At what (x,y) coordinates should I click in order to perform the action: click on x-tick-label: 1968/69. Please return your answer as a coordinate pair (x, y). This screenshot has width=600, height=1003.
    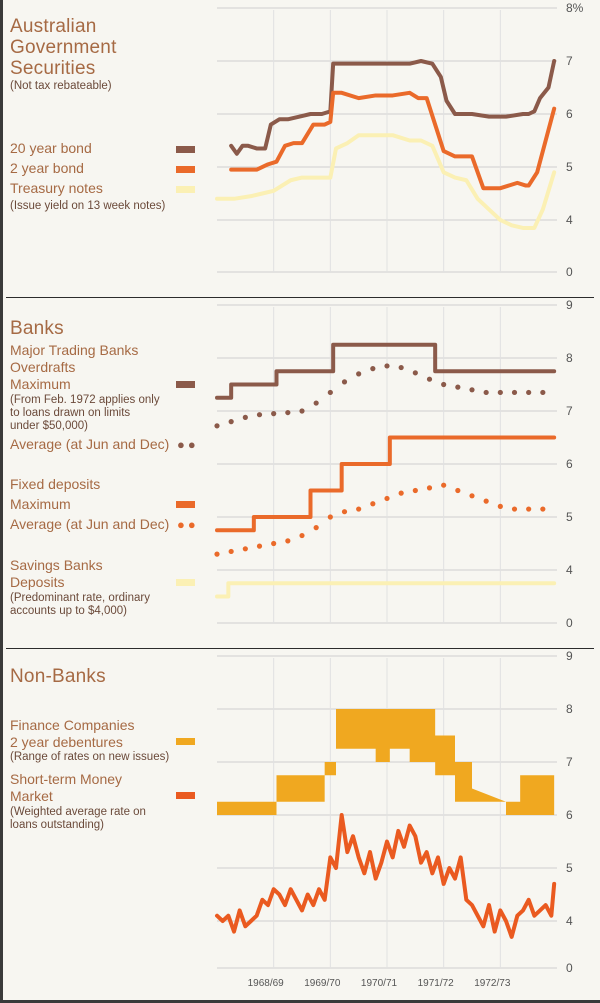
    Looking at the image, I should click on (266, 983).